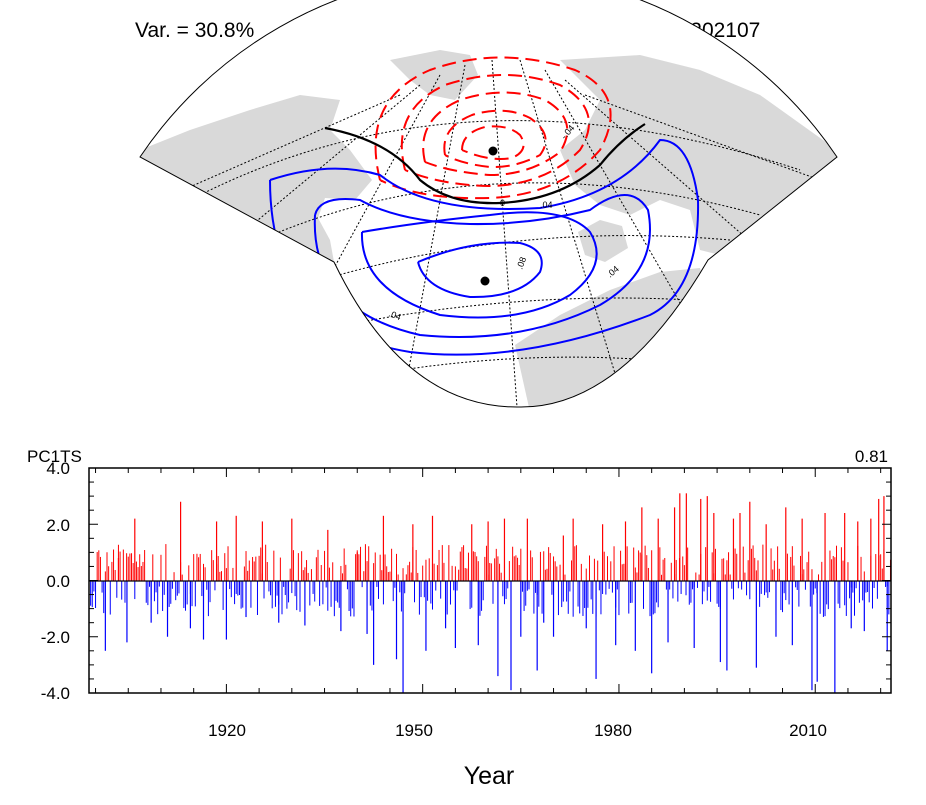  I want to click on x-tick-label: 1920, so click(227, 730).